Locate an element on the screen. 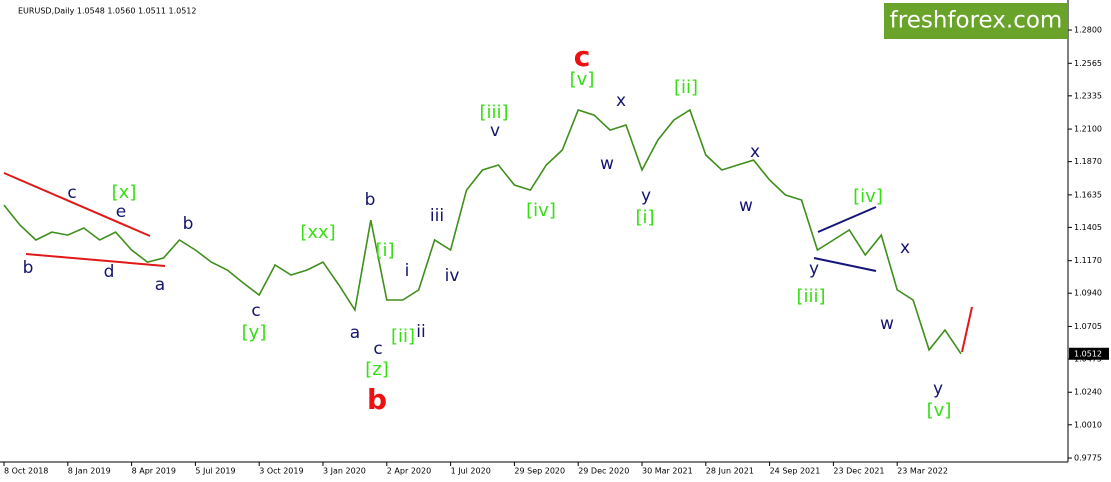 This screenshot has width=1111, height=482. chart-title: EURUSD,Daily 1.0548 1.0560 1.0511 1.0512 is located at coordinates (107, 11).